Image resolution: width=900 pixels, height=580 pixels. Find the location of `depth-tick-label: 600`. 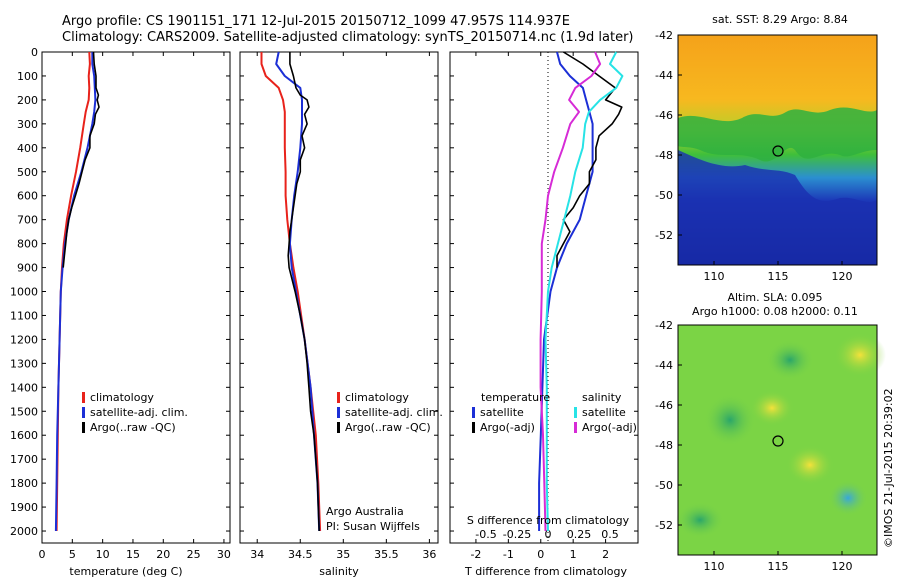

depth-tick-label: 600 is located at coordinates (27, 196).